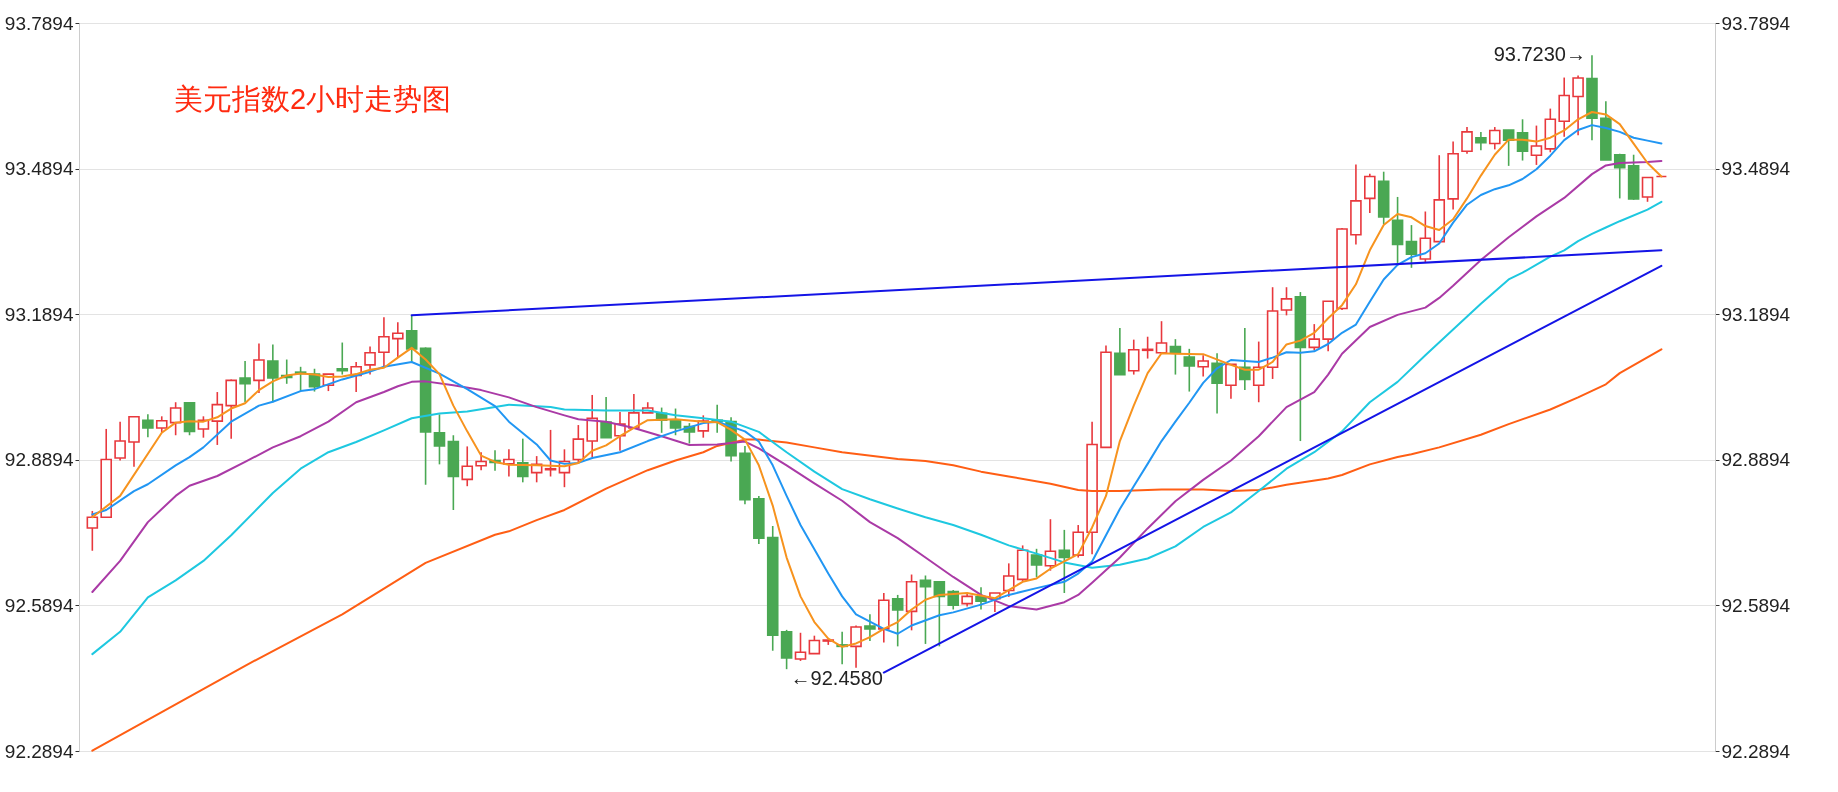 The height and width of the screenshot is (792, 1838). Describe the element at coordinates (39, 23) in the screenshot. I see `y-tick-label: 93.7894` at that location.